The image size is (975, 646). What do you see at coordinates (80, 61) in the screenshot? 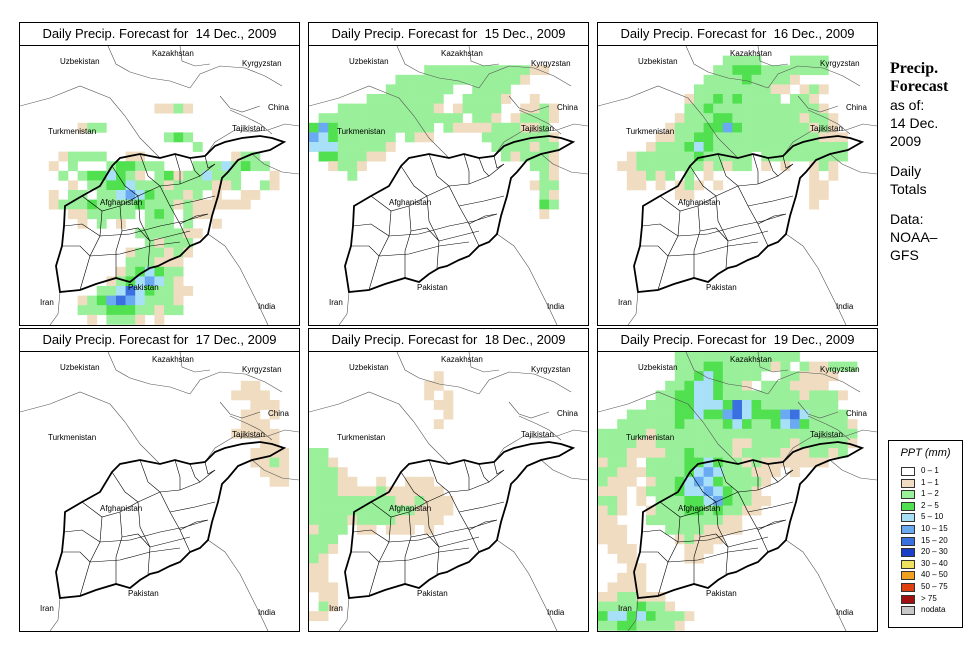
I see `country-label-uzbekistan: Uzbekistan` at bounding box center [80, 61].